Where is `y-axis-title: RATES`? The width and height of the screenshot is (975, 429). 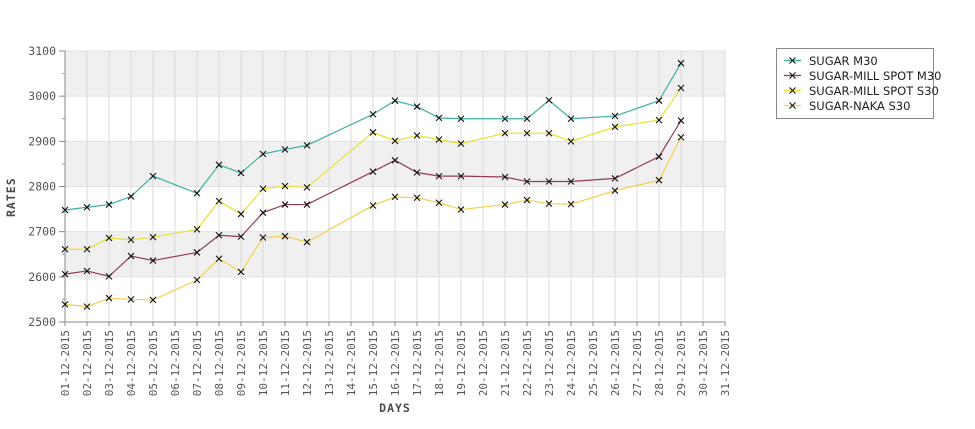 y-axis-title: RATES is located at coordinates (11, 197).